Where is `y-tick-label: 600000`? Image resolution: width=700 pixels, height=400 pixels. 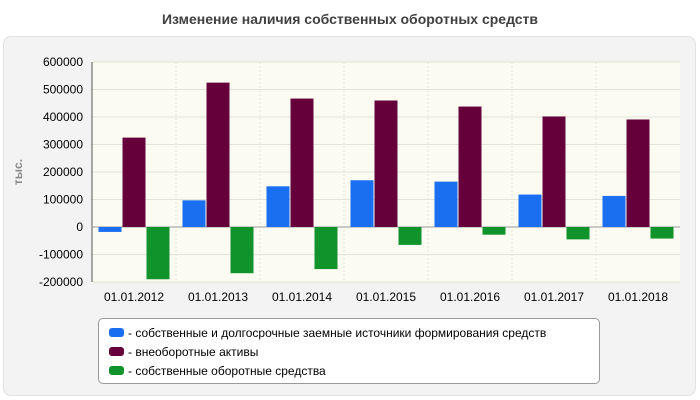 y-tick-label: 600000 is located at coordinates (63, 62).